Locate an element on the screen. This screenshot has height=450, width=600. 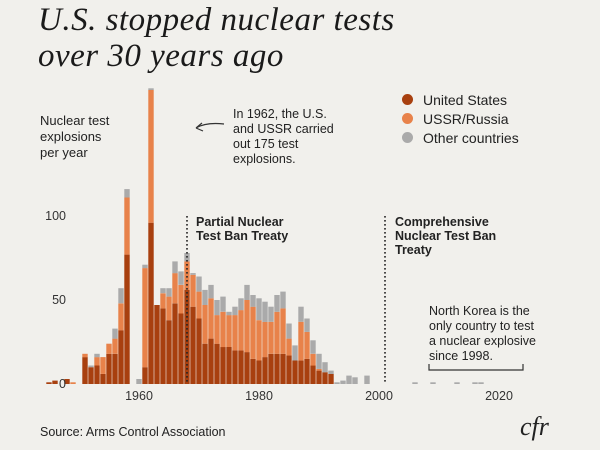
bar-us-1962 is located at coordinates (151, 303).